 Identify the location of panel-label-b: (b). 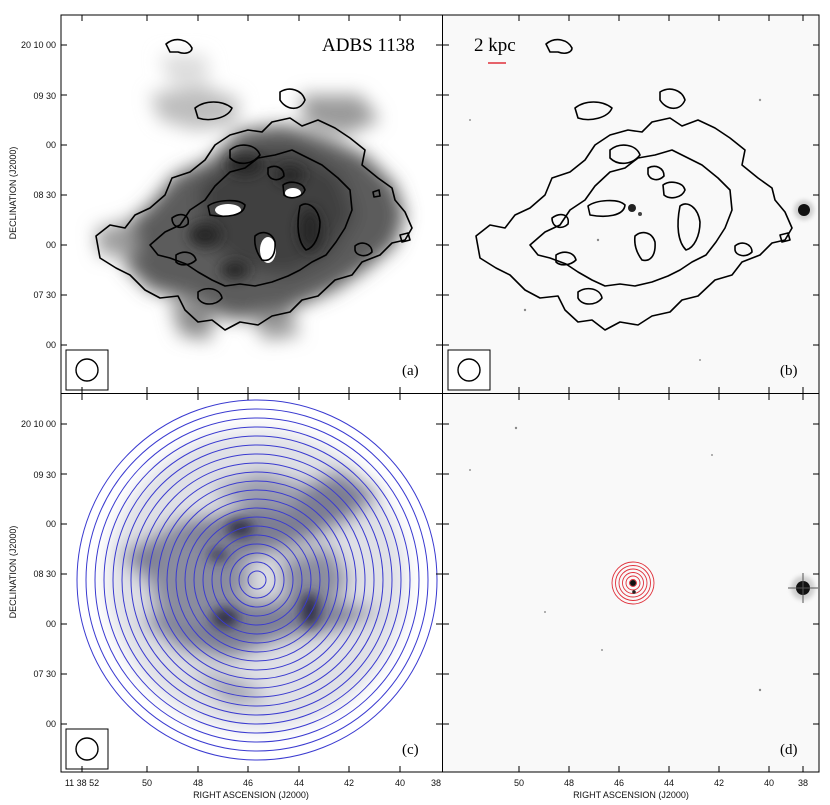
(789, 371).